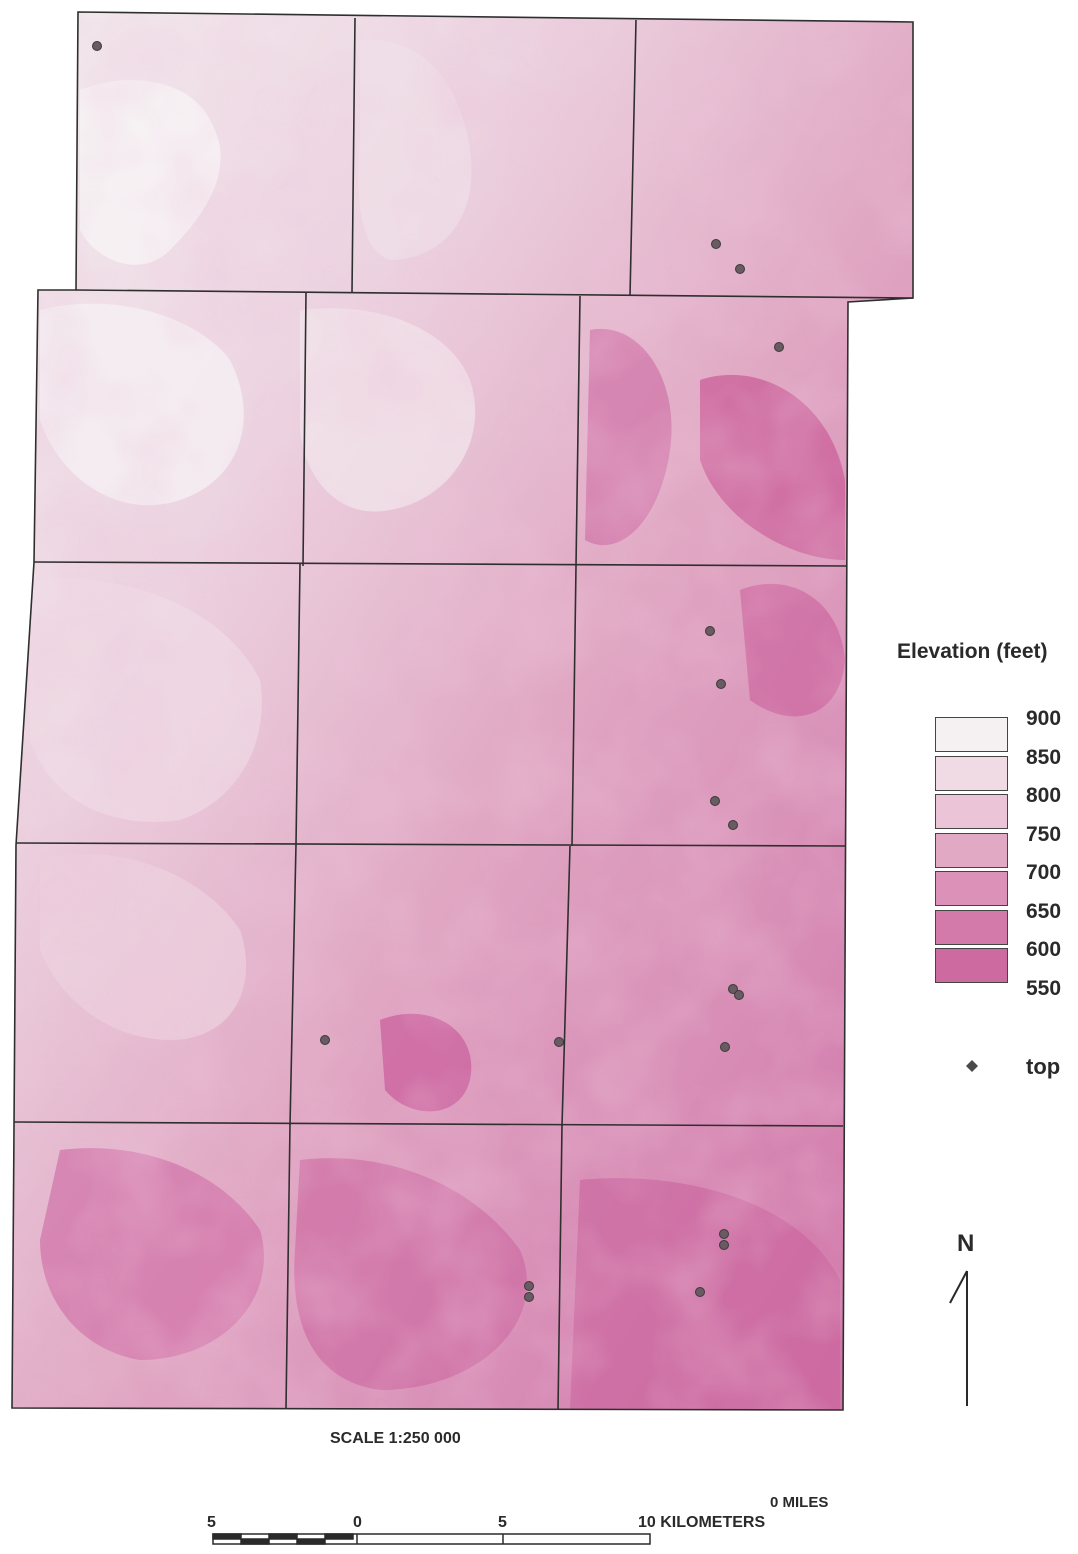  Describe the element at coordinates (1044, 872) in the screenshot. I see `legend-label: 700` at that location.